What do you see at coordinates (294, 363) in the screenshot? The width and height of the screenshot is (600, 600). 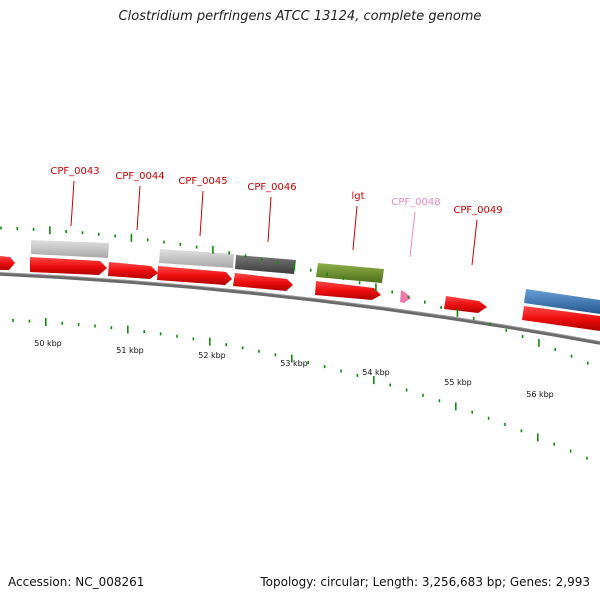 I see `kbp-label: 53 kbp` at bounding box center [294, 363].